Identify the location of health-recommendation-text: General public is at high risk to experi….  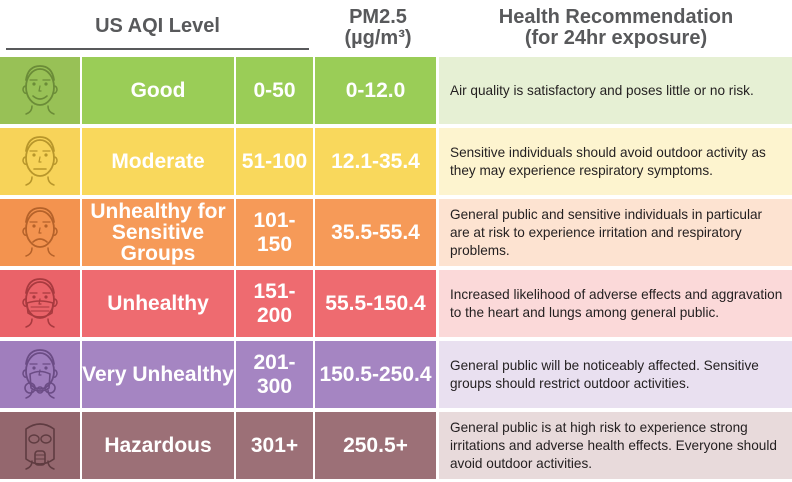
(613, 445).